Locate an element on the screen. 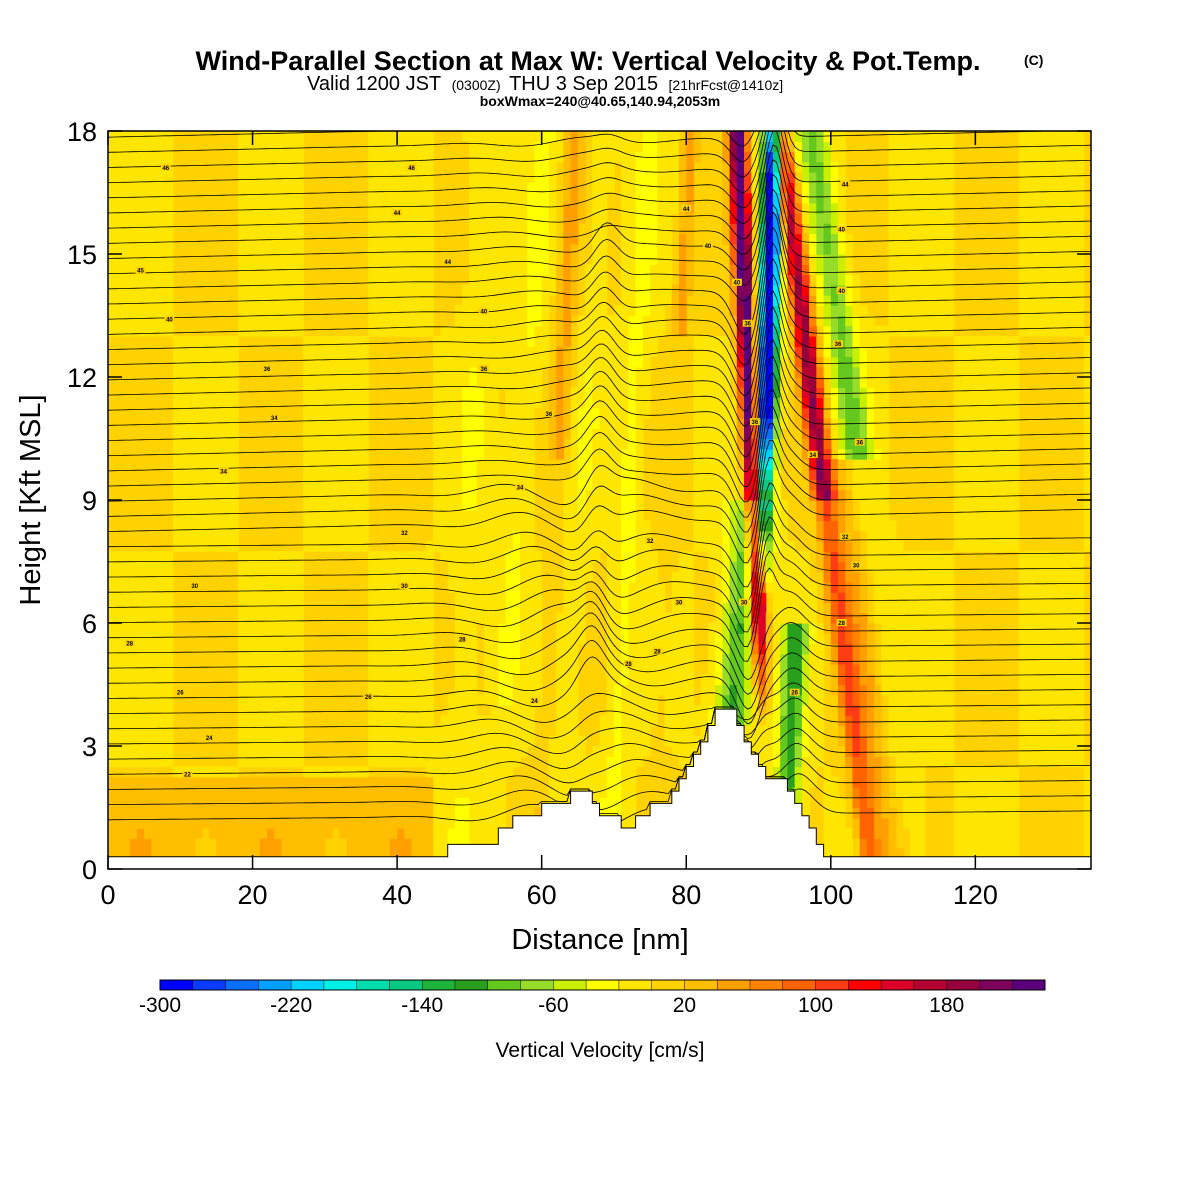 Image resolution: width=1200 pixels, height=1200 pixels. colorbar-label: 20 is located at coordinates (684, 1005).